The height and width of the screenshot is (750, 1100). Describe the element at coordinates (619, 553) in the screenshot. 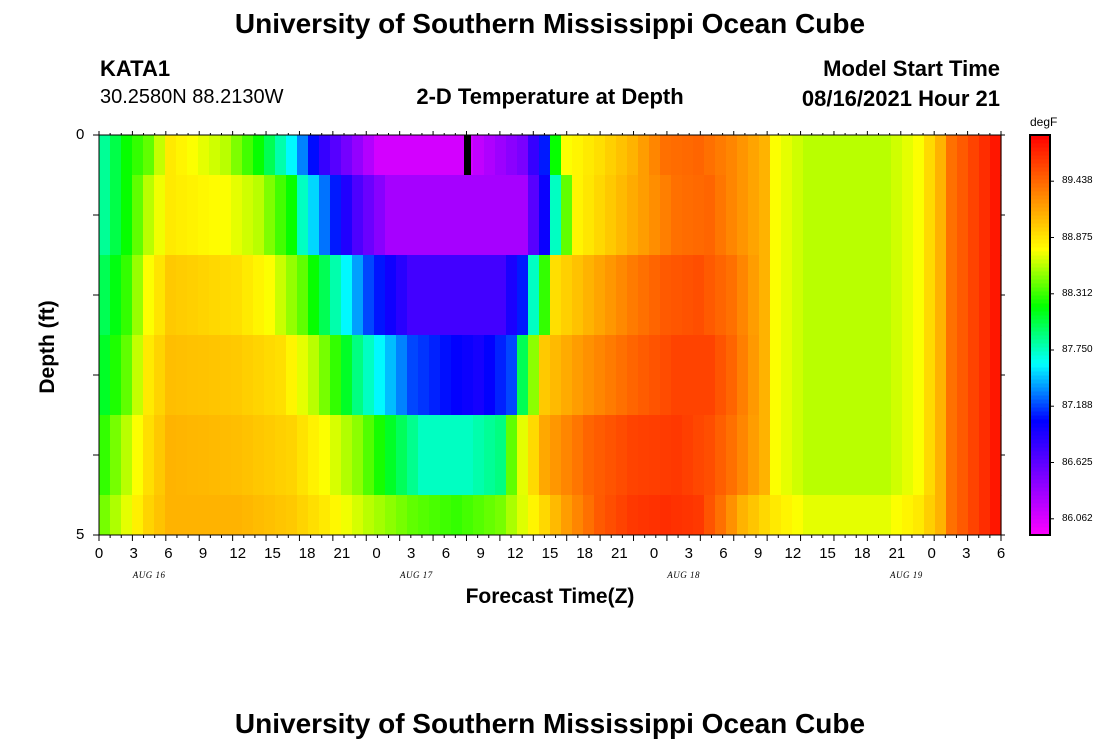

I see `x-tick-label: 21` at that location.